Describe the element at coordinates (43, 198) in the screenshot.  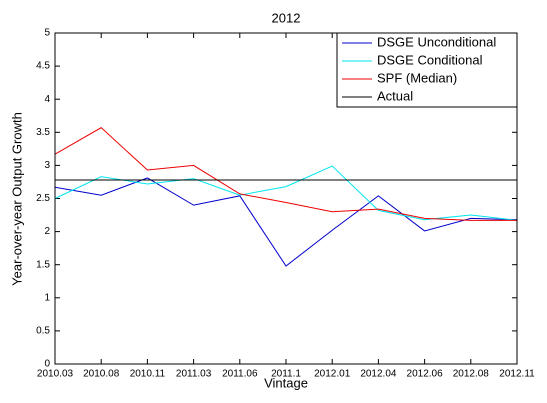
I see `y-tick-label: 2.5` at that location.